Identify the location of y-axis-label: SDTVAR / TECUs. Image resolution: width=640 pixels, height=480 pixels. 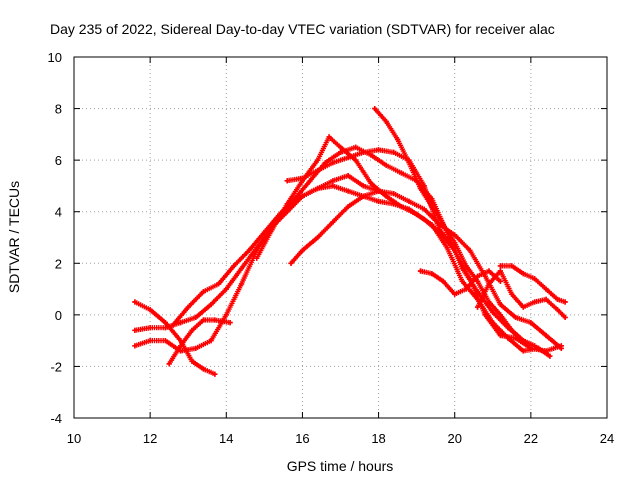
(14, 237).